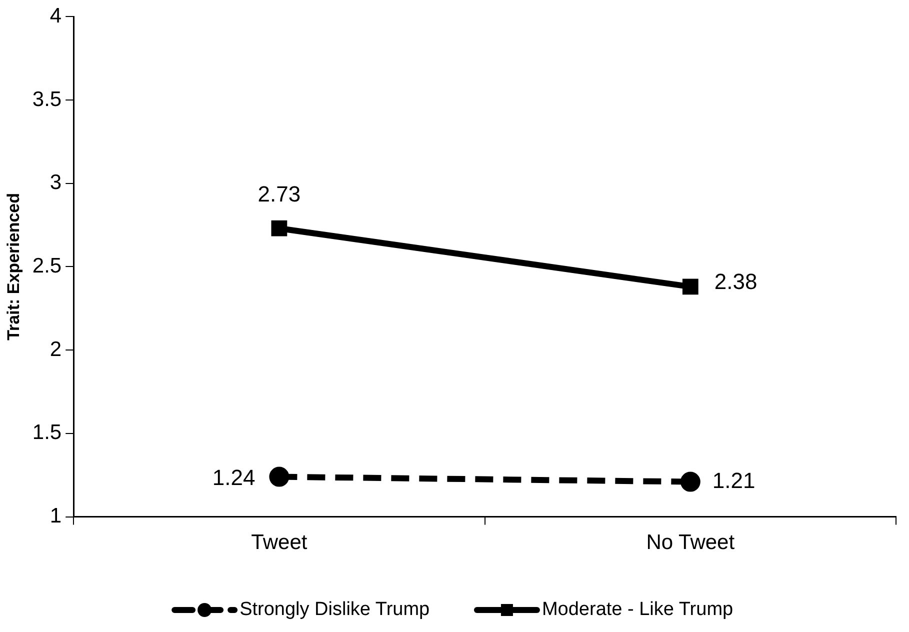  Describe the element at coordinates (56, 349) in the screenshot. I see `y-tick-label: 2` at that location.